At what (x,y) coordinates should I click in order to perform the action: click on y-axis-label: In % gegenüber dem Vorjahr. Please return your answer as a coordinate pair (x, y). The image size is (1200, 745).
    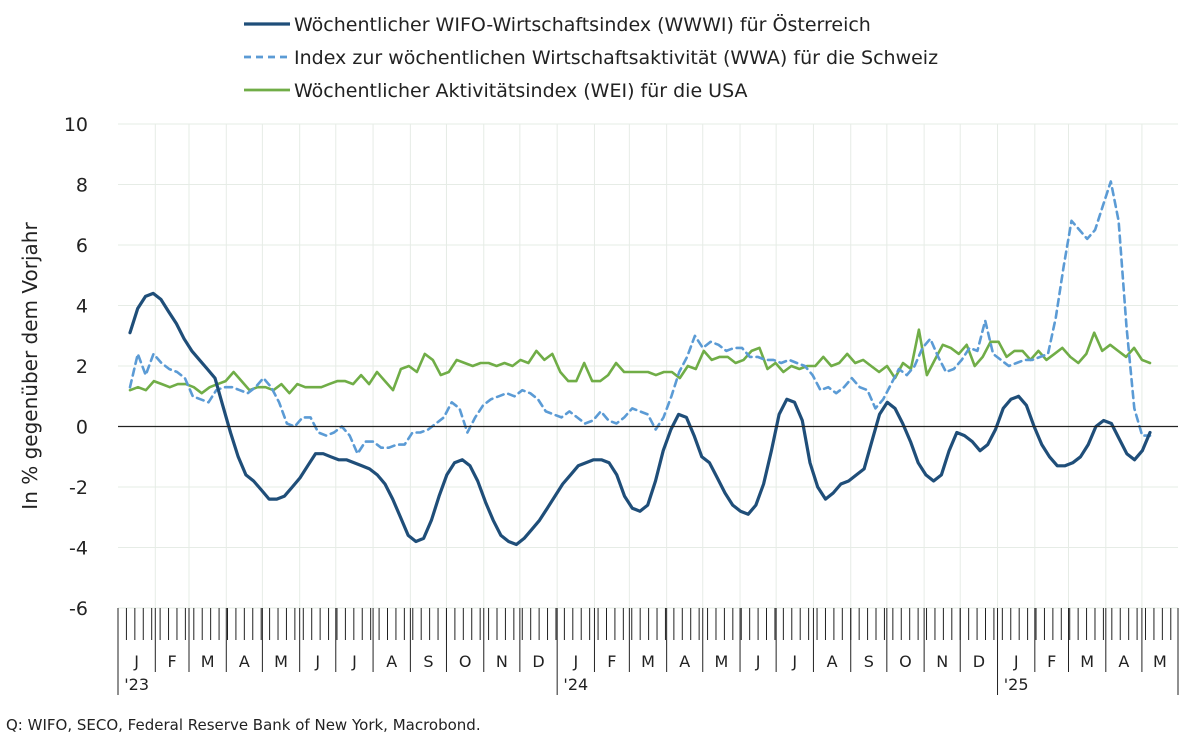
    Looking at the image, I should click on (30, 366).